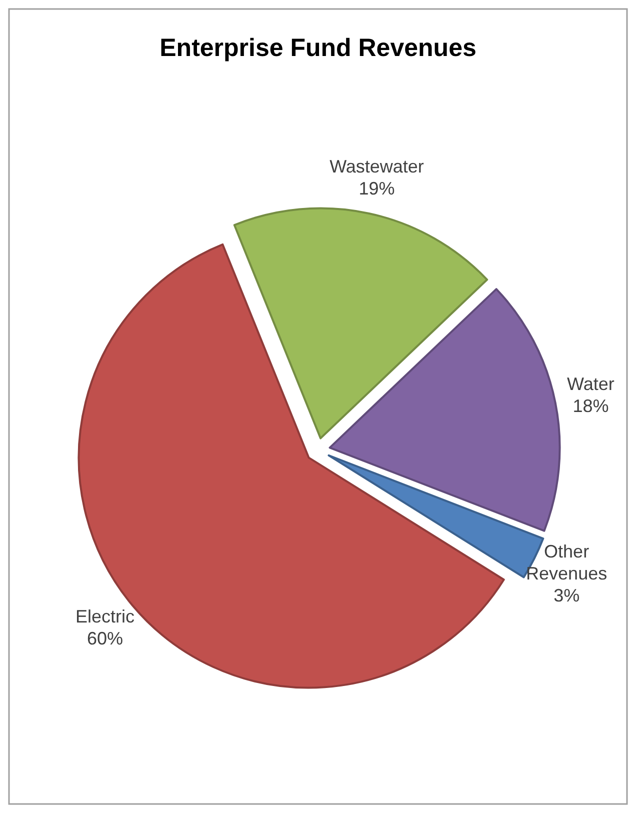  I want to click on data-label: 19%, so click(376, 188).